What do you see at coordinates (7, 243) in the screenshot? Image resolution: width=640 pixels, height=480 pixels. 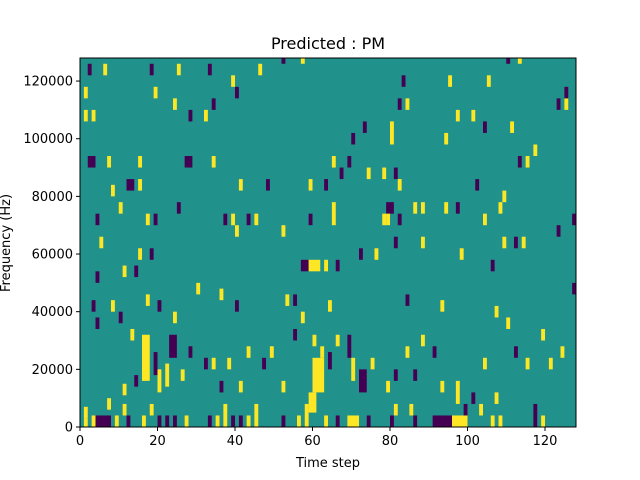 I see `y-axis-label: Frequency (Hz)` at bounding box center [7, 243].